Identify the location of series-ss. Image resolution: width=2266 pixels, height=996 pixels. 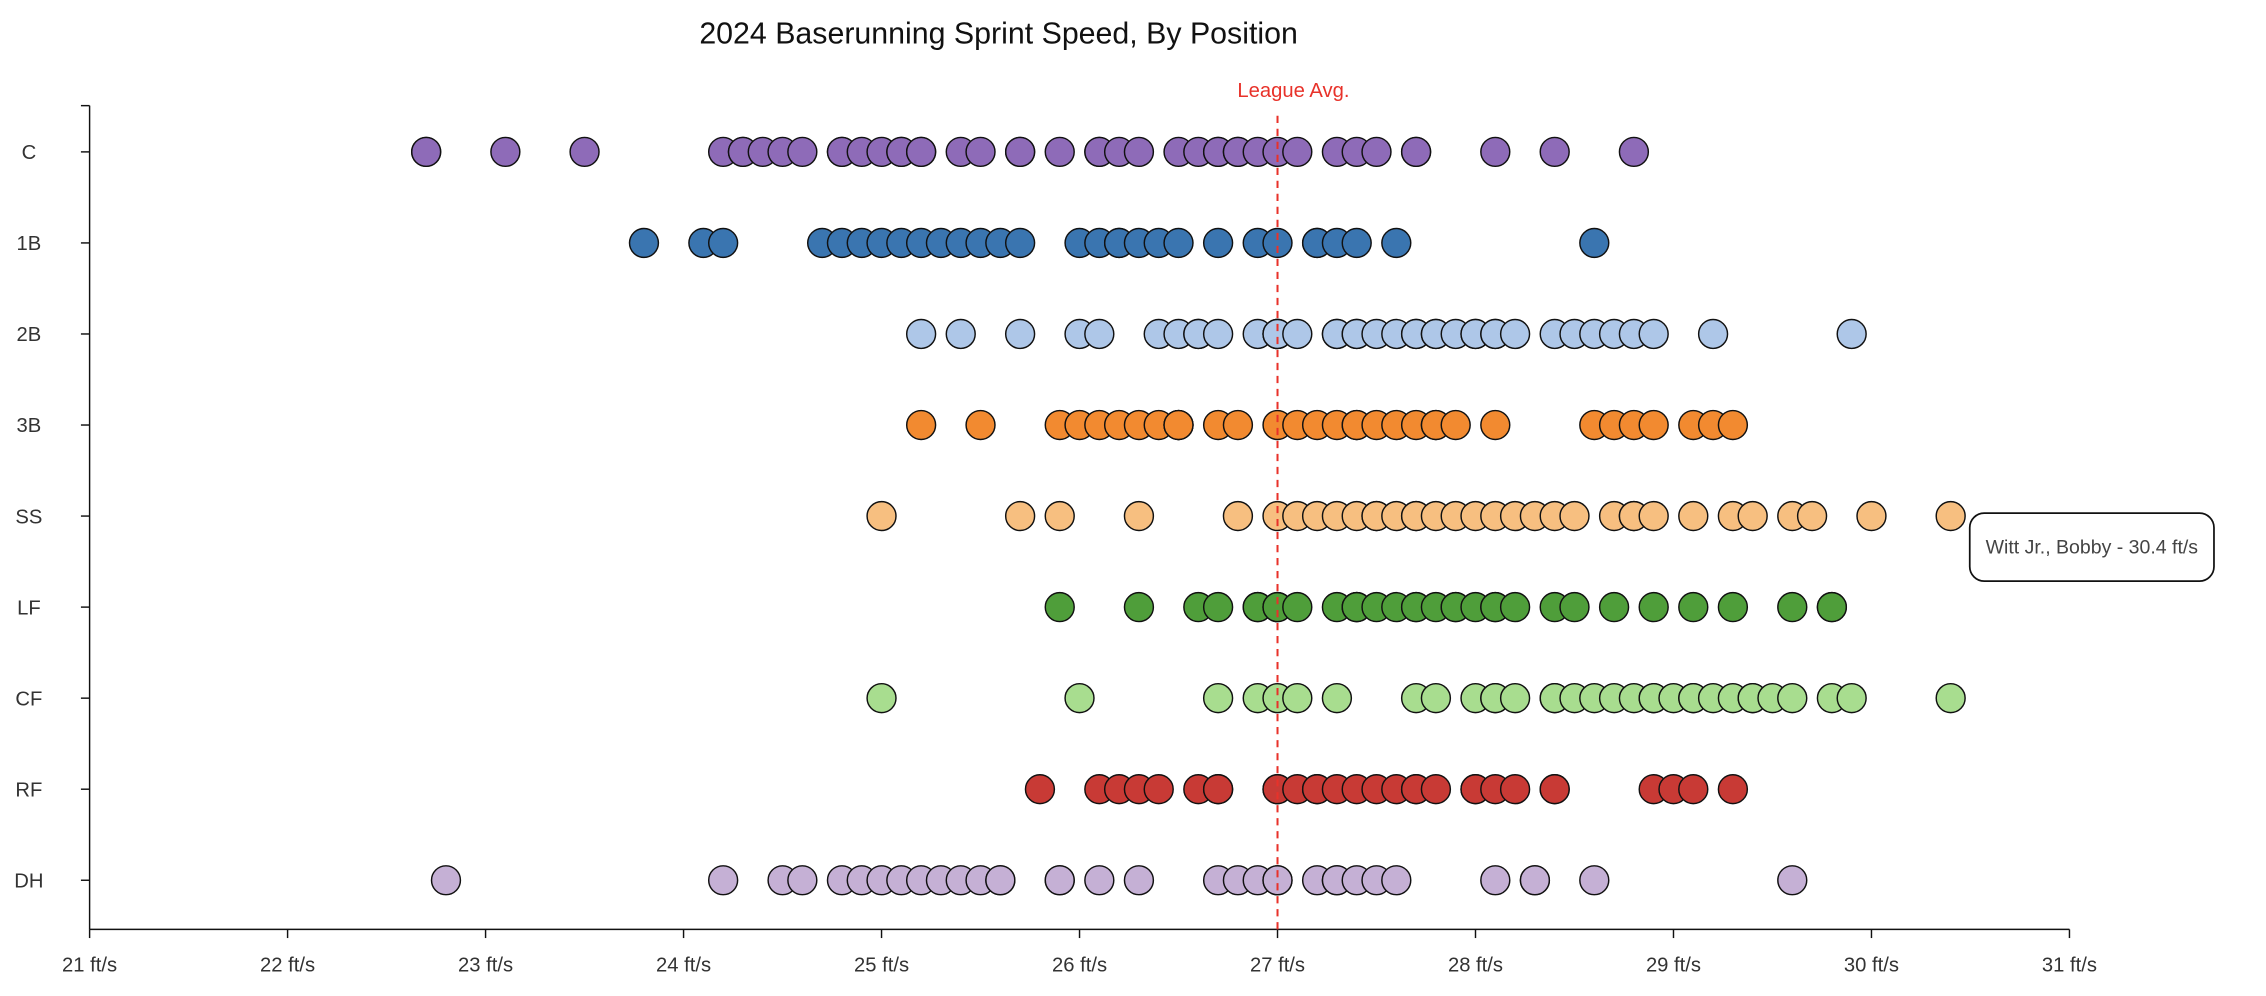
(1416, 516).